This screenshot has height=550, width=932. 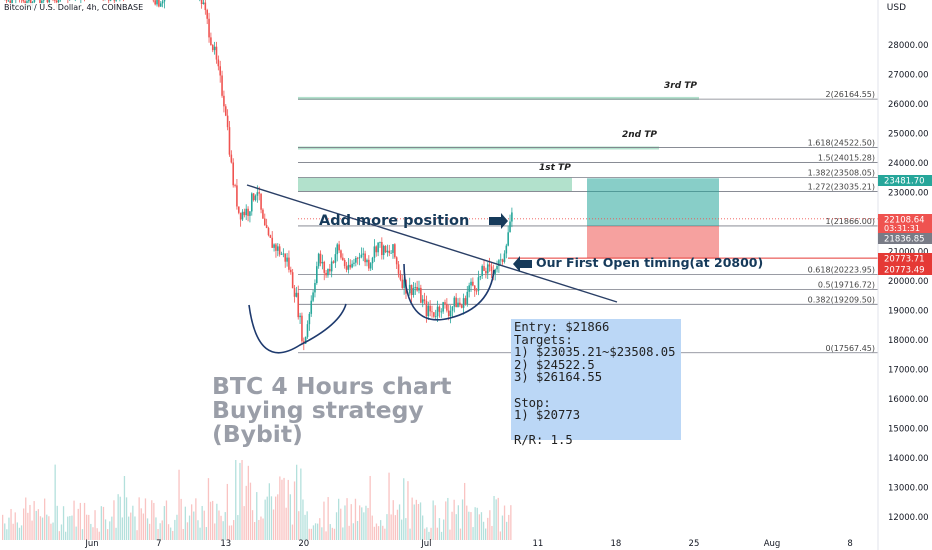 What do you see at coordinates (543, 440) in the screenshot?
I see `info-line: R/R: 1.5` at bounding box center [543, 440].